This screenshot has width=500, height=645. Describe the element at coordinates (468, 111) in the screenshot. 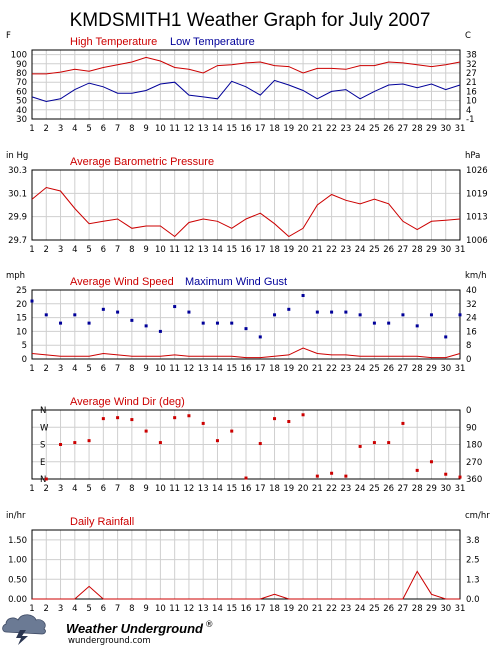

I see `right-tick-label: 4` at that location.